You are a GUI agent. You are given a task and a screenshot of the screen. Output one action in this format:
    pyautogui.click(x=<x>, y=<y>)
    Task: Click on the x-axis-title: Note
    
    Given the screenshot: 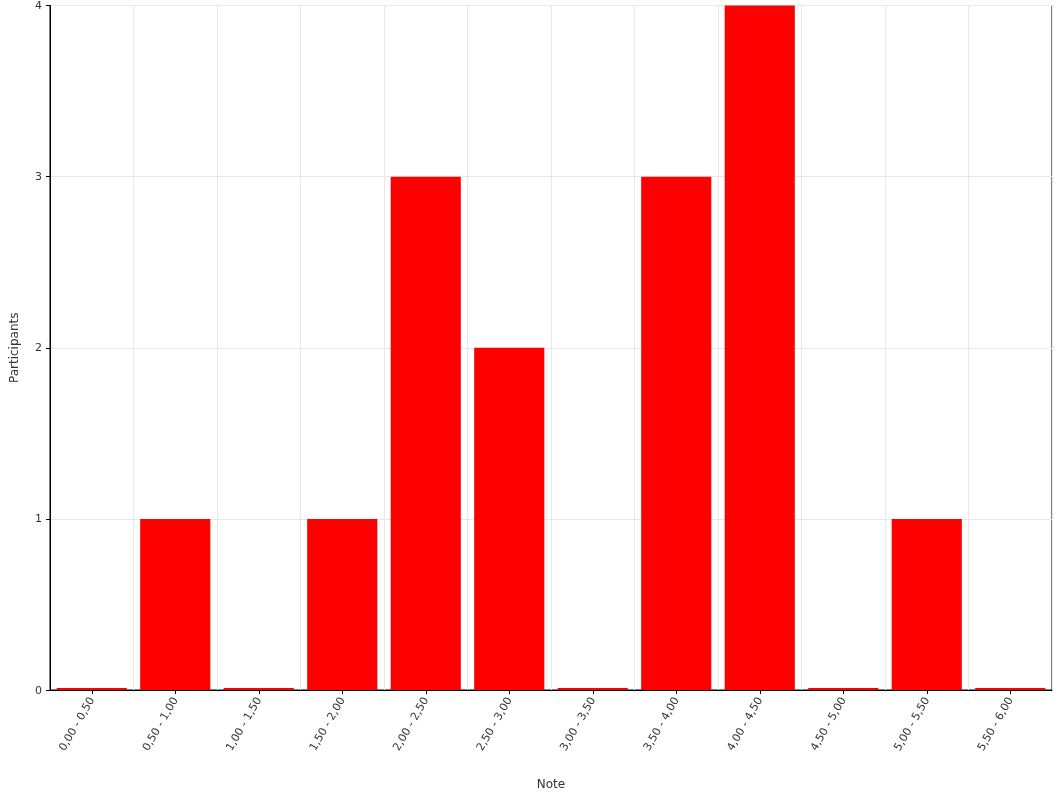 What is the action you would take?
    pyautogui.click(x=551, y=784)
    